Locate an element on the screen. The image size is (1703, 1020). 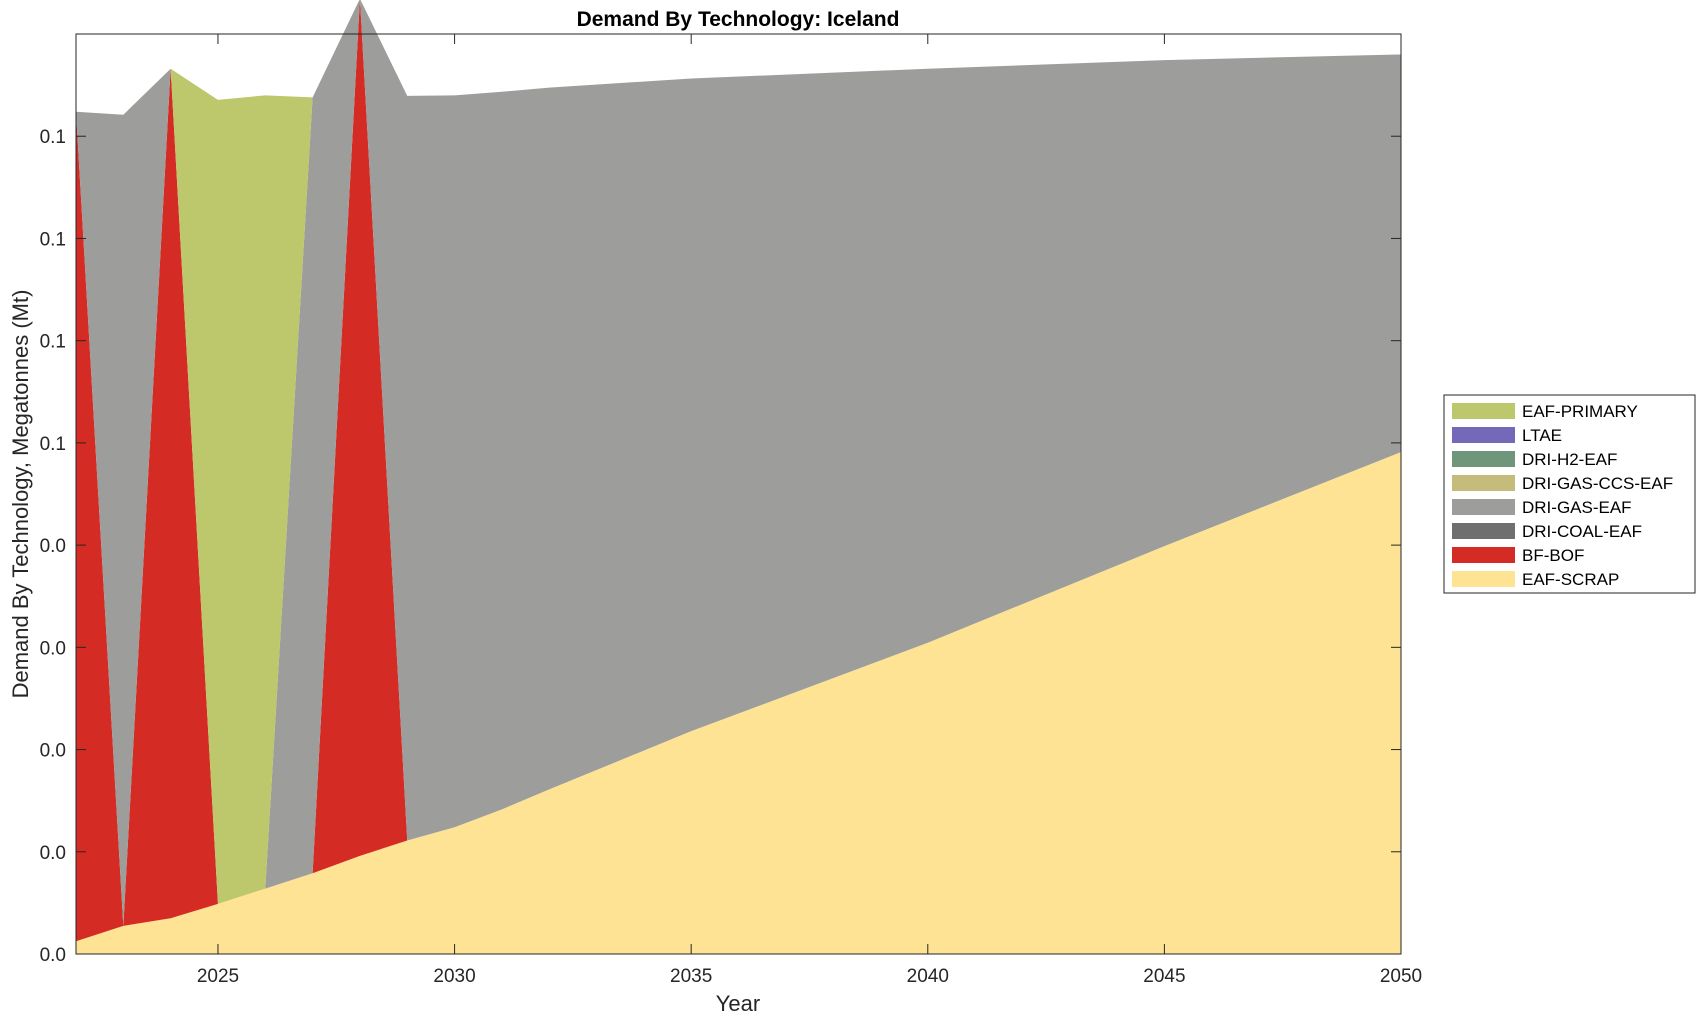
legend-label-dri-gas-ccs-eaf: DRI-GAS-CCS-EAF is located at coordinates (1597, 483).